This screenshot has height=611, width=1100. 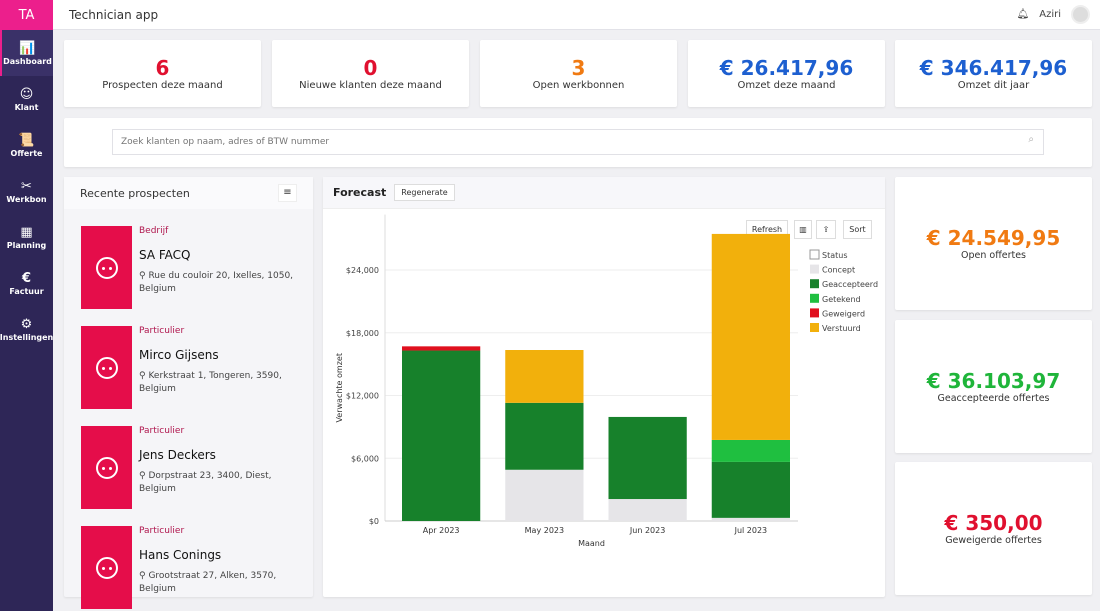 I want to click on gear-icon: ⚙, so click(x=26, y=324).